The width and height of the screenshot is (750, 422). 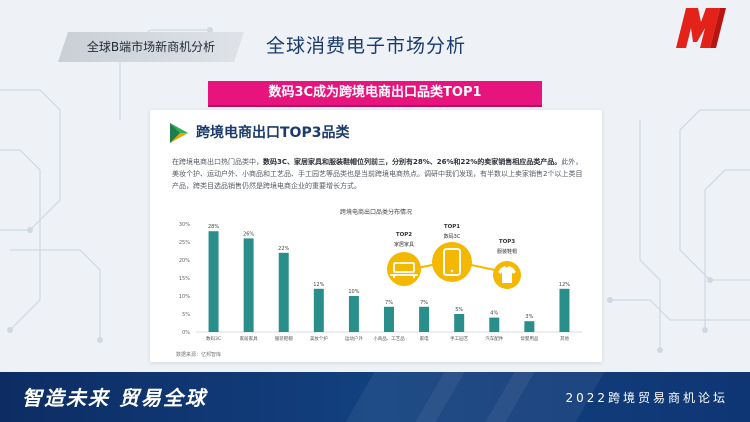 What do you see at coordinates (366, 46) in the screenshot?
I see `page-title: 全球消费电子市场分析` at bounding box center [366, 46].